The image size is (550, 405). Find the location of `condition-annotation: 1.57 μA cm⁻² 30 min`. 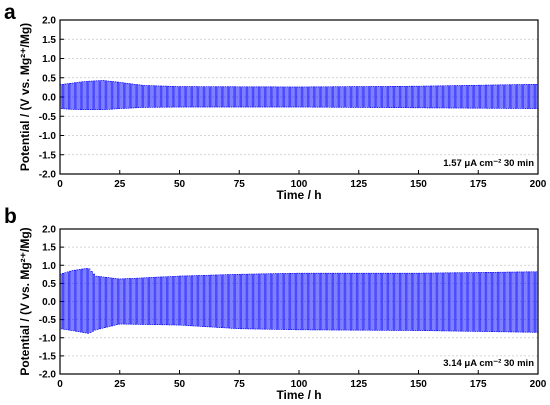

condition-annotation: 1.57 μA cm⁻² 30 min is located at coordinates (488, 163).